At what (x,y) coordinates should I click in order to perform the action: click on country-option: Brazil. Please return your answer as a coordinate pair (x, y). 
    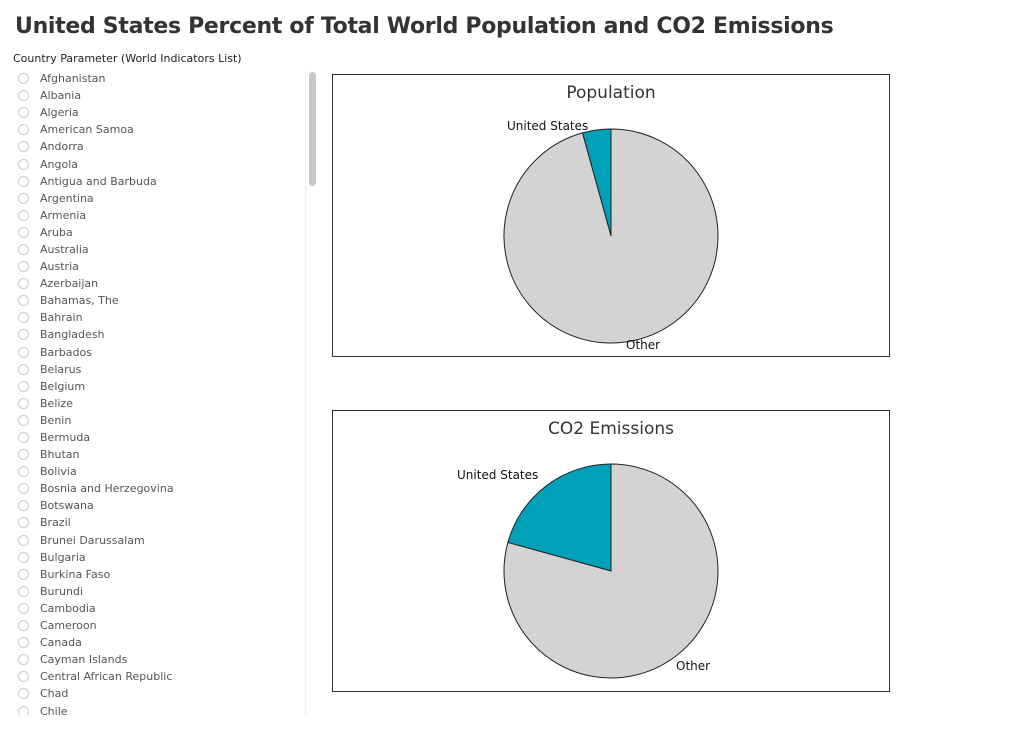
    Looking at the image, I should click on (158, 522).